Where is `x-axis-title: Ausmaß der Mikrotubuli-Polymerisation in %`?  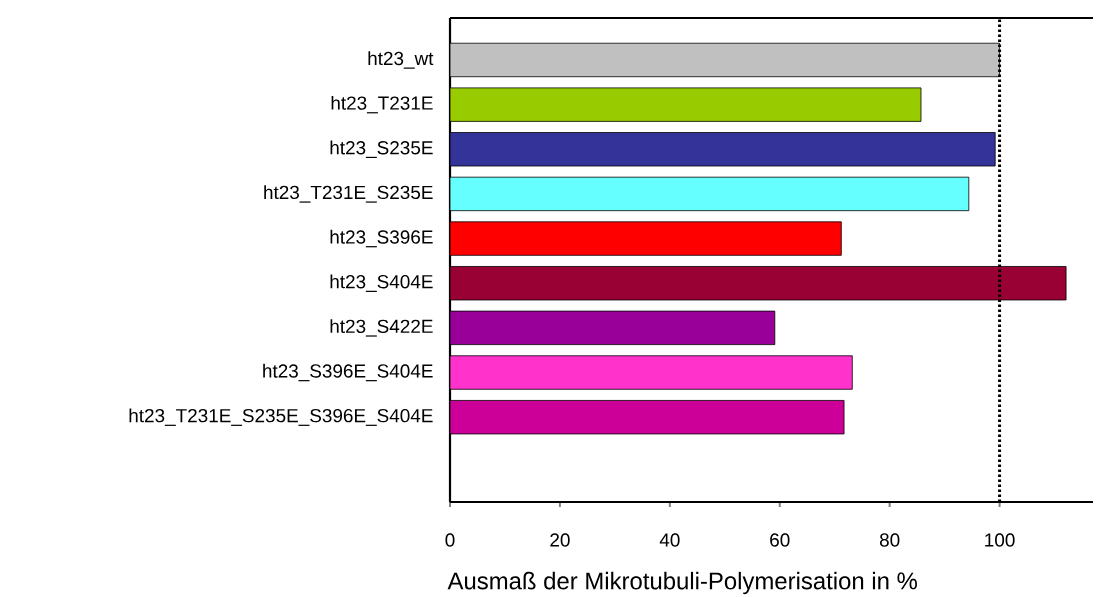 x-axis-title: Ausmaß der Mikrotubuli-Polymerisation in % is located at coordinates (682, 583).